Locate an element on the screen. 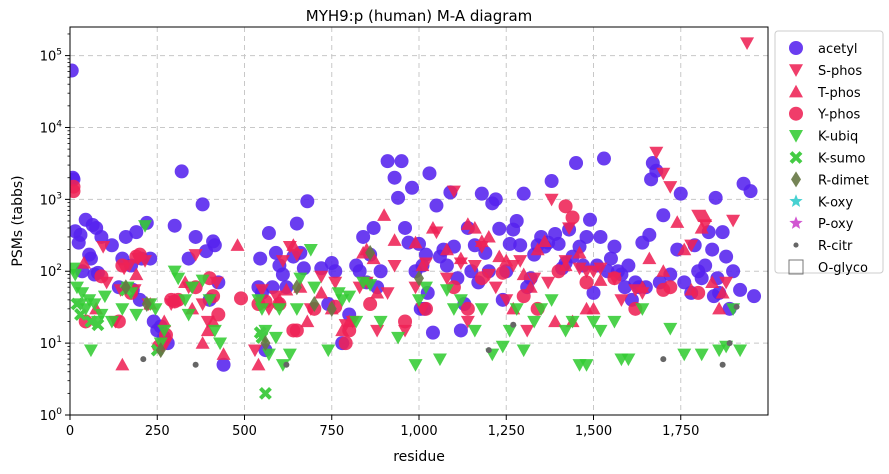 Image resolution: width=889 pixels, height=474 pixels. legend-label-p-oxy: P-oxy is located at coordinates (836, 224).